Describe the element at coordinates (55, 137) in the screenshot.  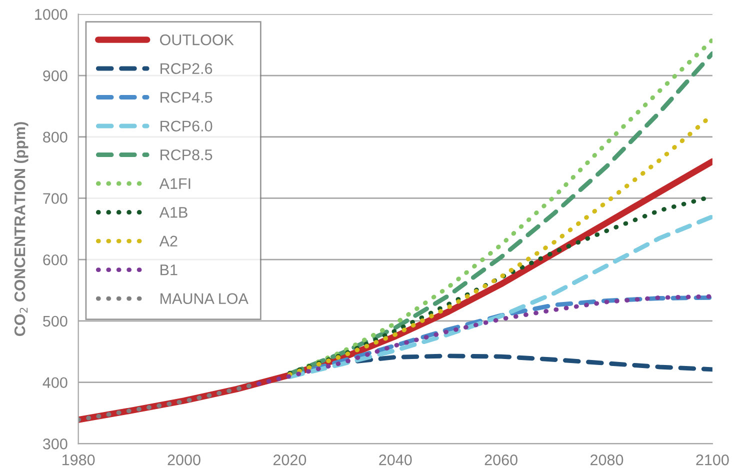
I see `y-tick-label: 800` at that location.